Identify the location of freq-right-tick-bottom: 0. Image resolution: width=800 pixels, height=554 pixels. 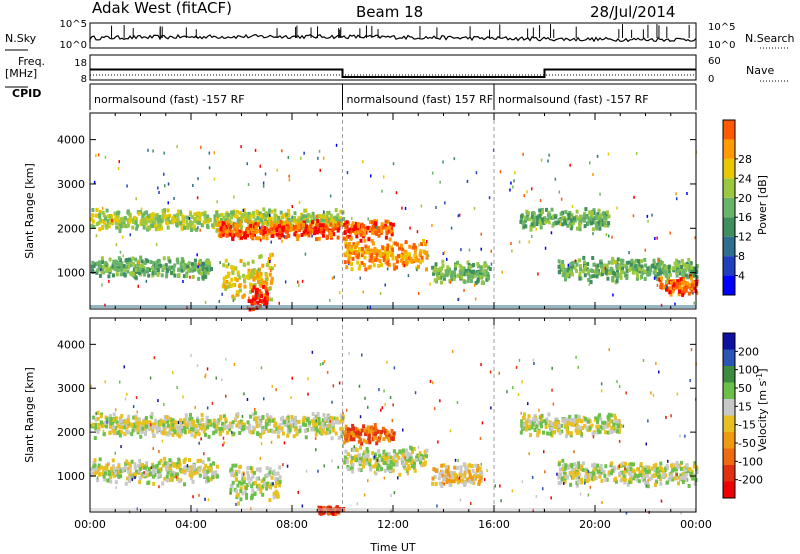
(711, 79).